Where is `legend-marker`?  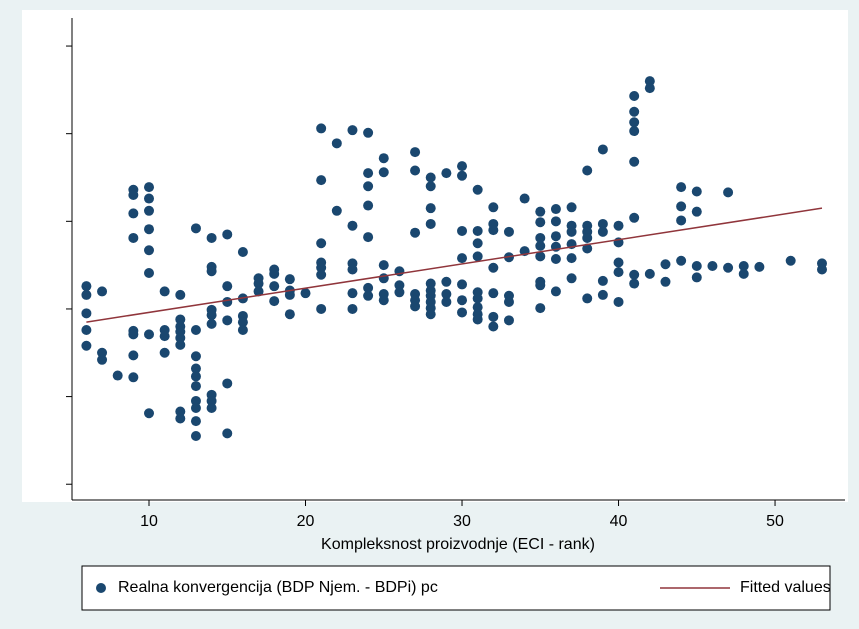 legend-marker is located at coordinates (101, 588).